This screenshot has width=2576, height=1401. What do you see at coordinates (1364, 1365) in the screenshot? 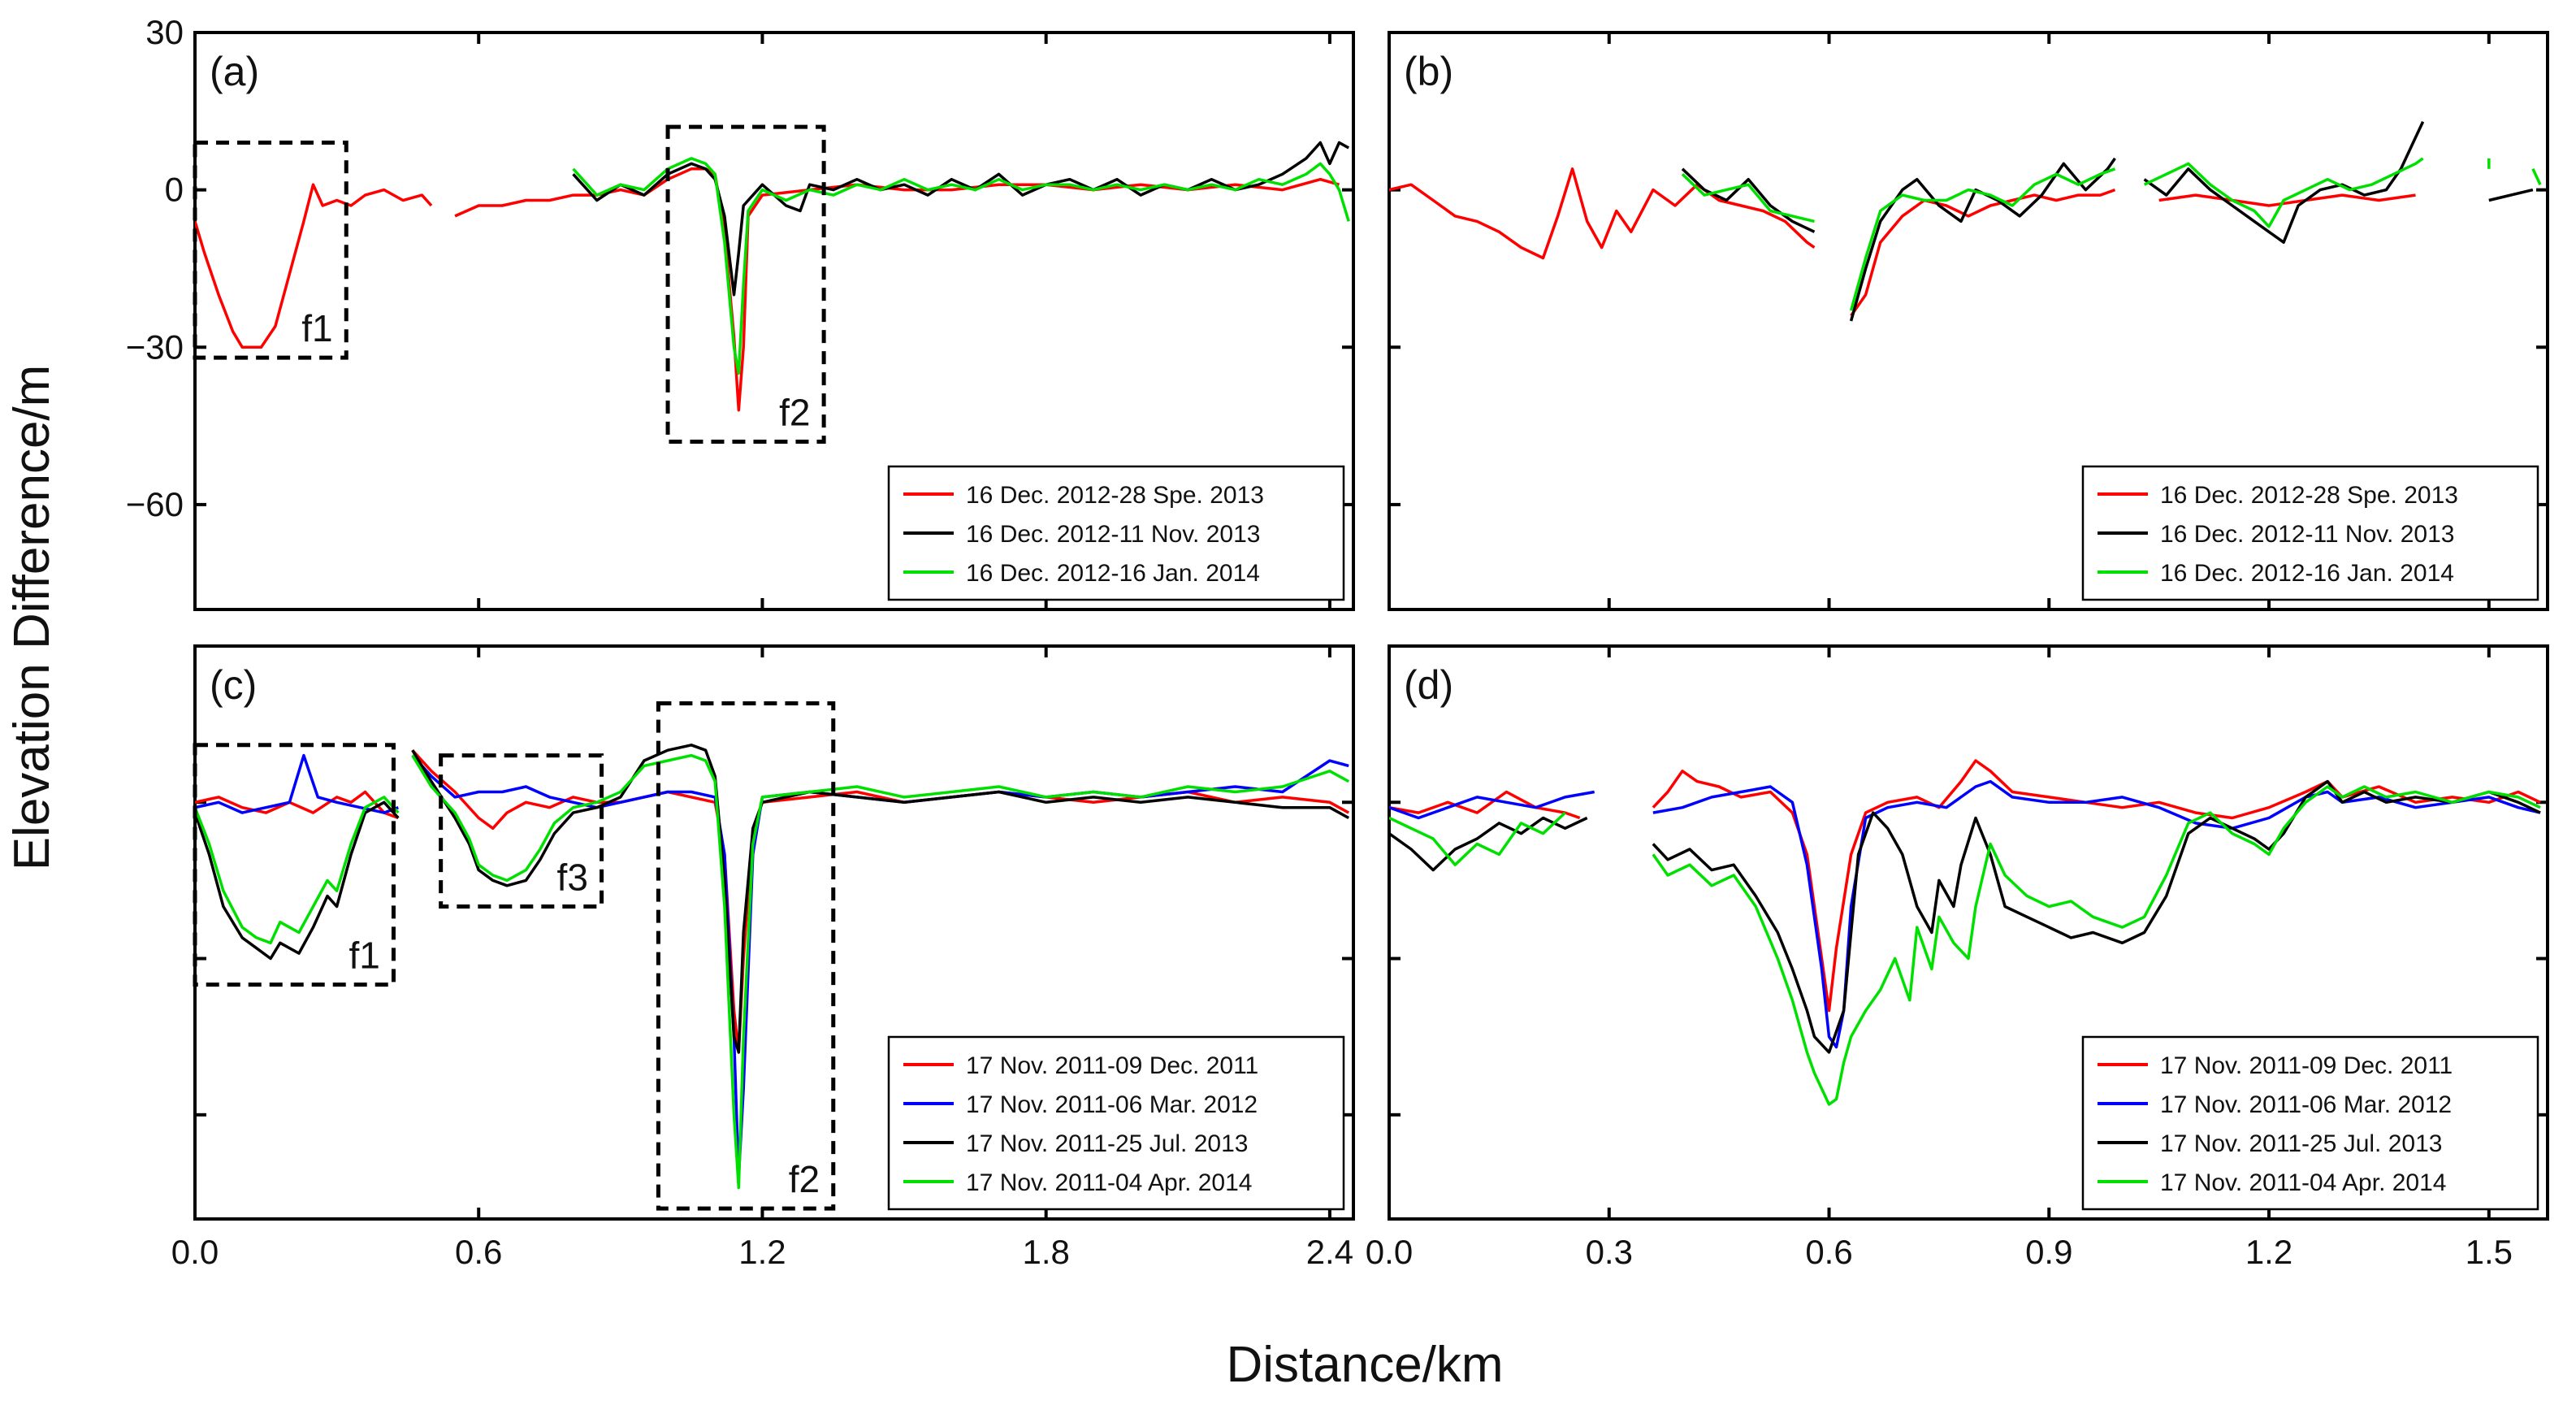
I see `x-axis-title: Distance/km` at bounding box center [1364, 1365].